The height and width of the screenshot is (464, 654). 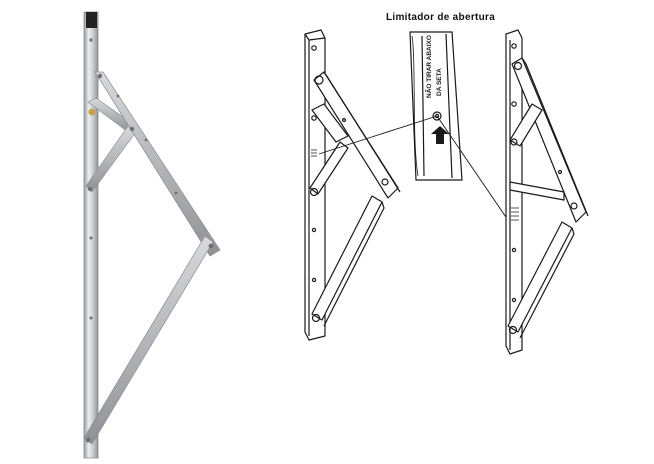 I want to click on limiter-bar, so click(x=537, y=191).